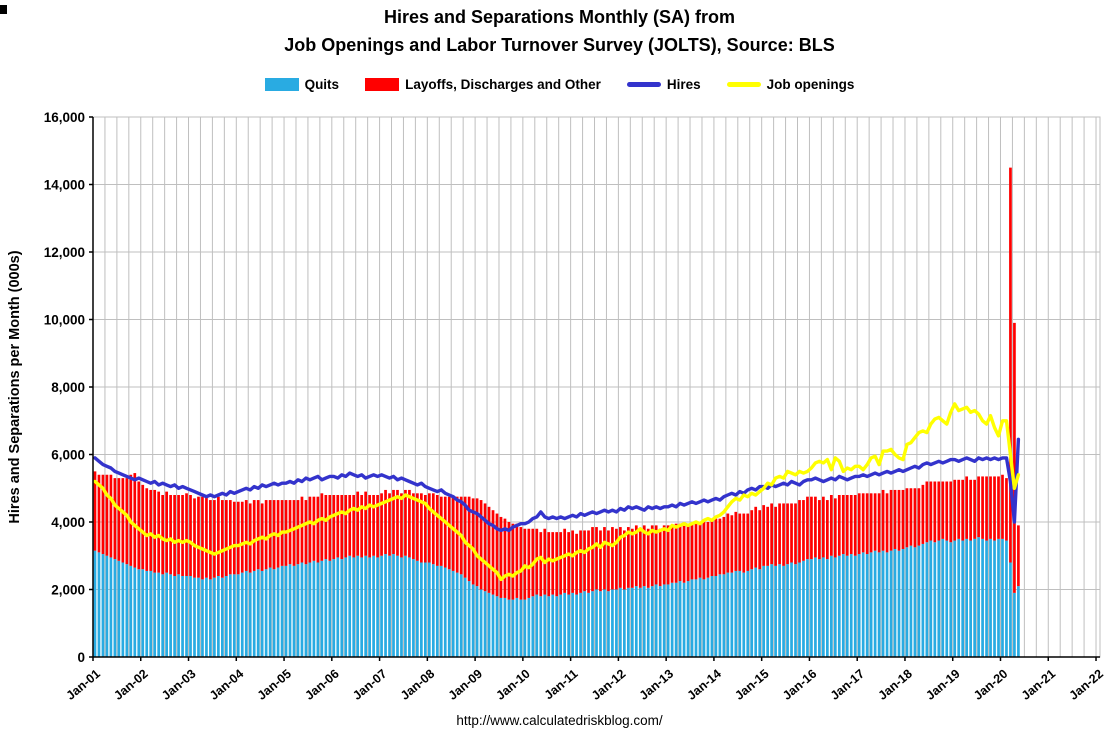 This screenshot has height=734, width=1119. I want to click on x-tick-label: Jan-17, so click(847, 685).